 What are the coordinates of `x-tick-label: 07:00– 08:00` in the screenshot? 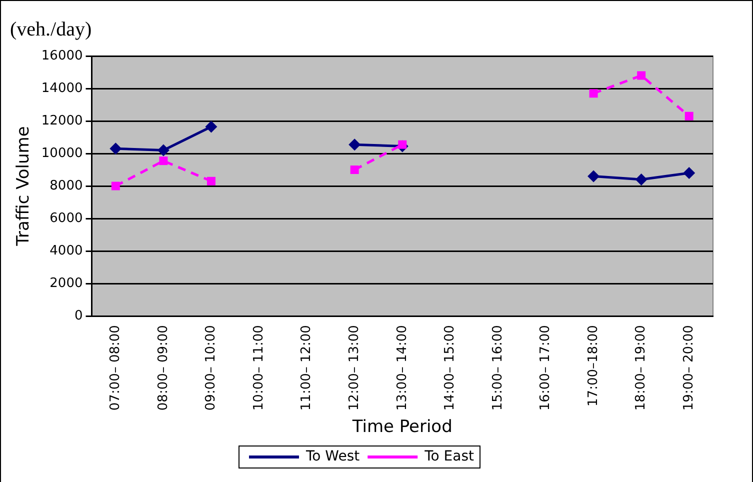 It's located at (116, 368).